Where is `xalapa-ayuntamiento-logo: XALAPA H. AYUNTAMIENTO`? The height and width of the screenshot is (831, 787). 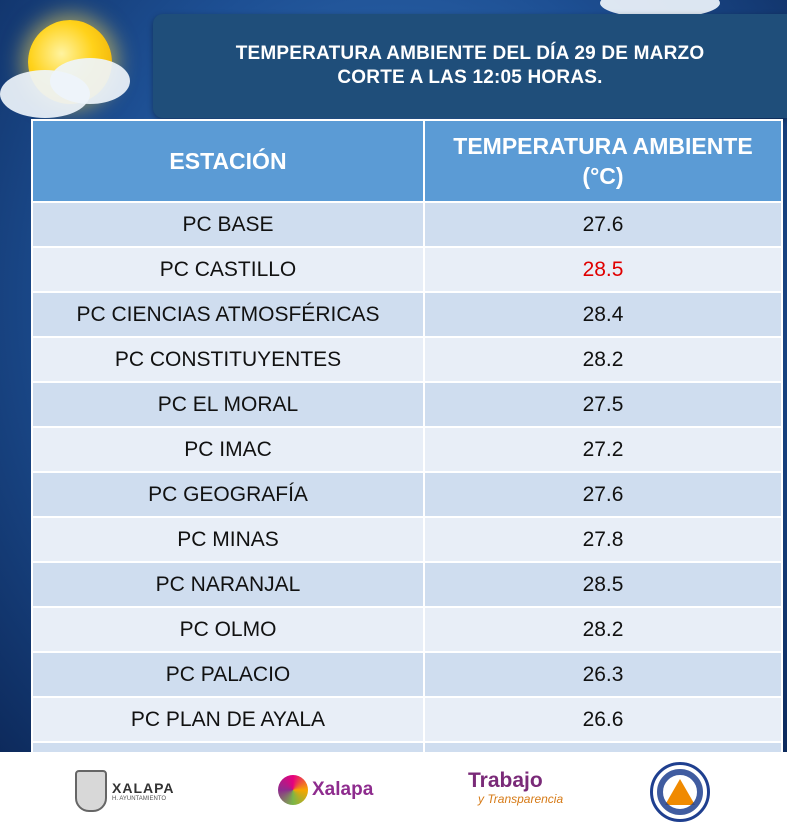 xalapa-ayuntamiento-logo: XALAPA H. AYUNTAMIENTO is located at coordinates (125, 791).